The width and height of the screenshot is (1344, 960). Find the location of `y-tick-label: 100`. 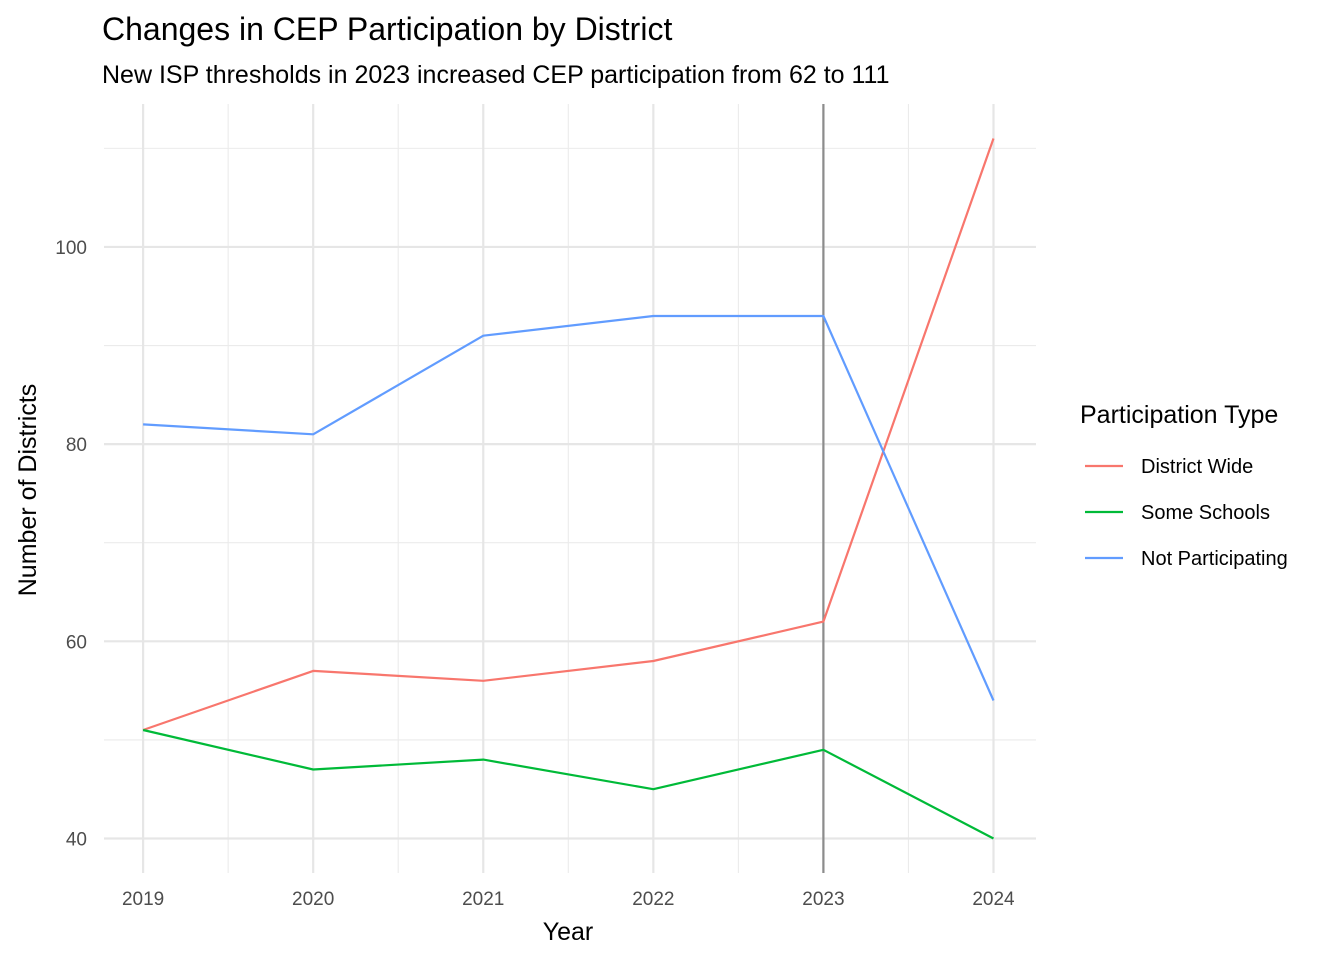

y-tick-label: 100 is located at coordinates (71, 248).